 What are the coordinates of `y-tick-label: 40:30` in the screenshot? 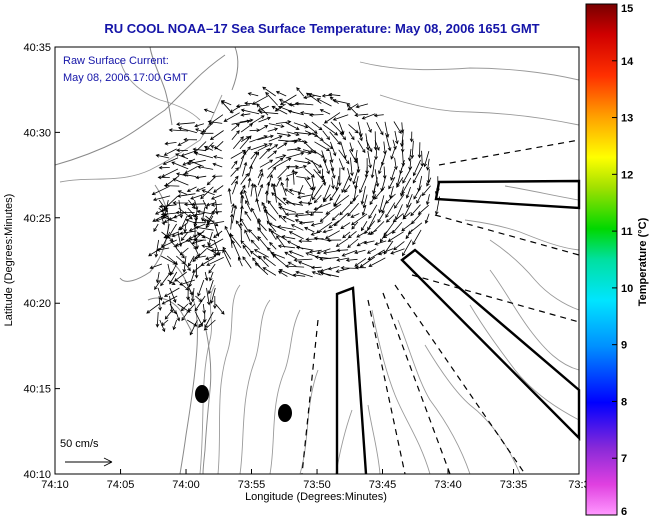 It's located at (37, 133).